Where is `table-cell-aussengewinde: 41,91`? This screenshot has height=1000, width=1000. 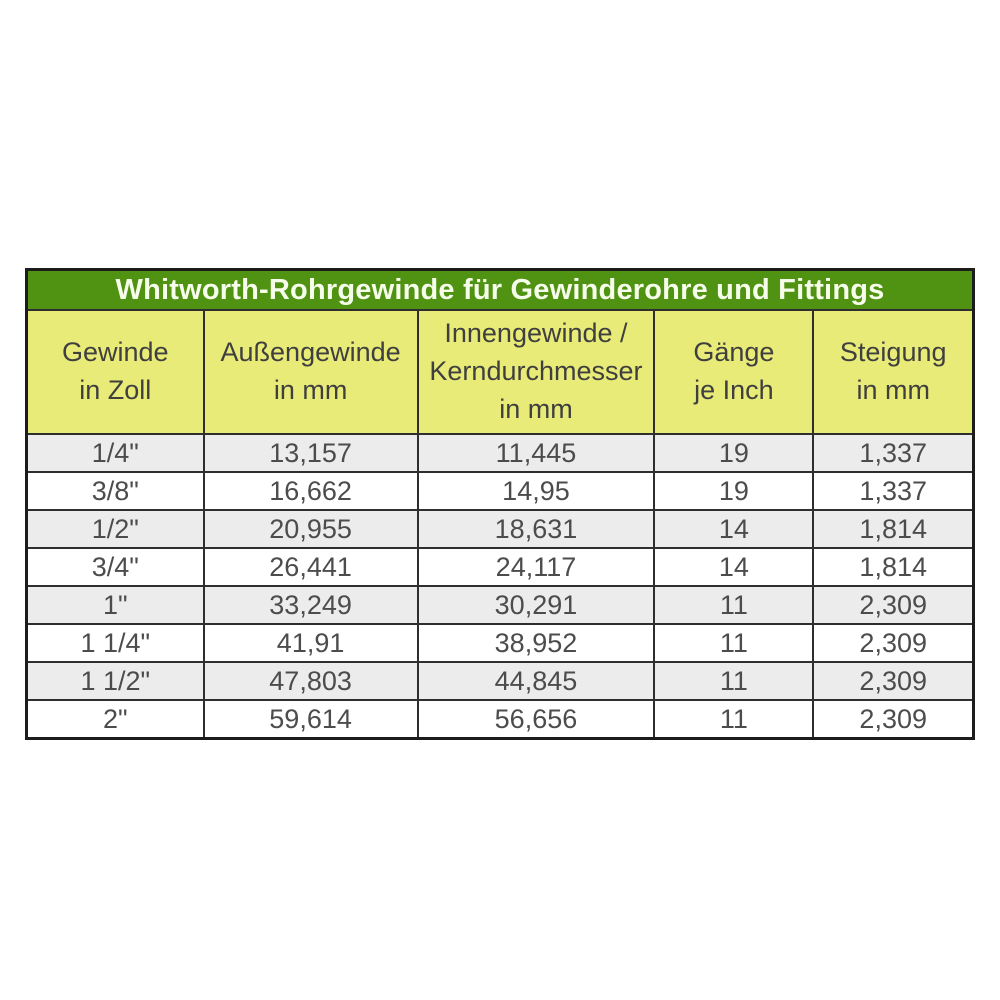
table-cell-aussengewinde: 41,91 is located at coordinates (310, 643).